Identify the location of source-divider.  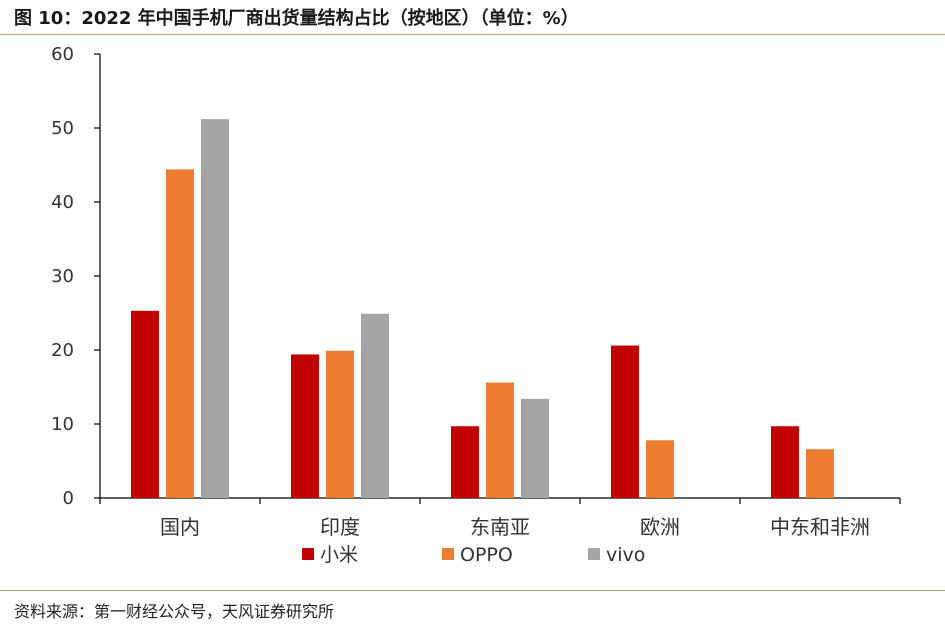
(472, 590).